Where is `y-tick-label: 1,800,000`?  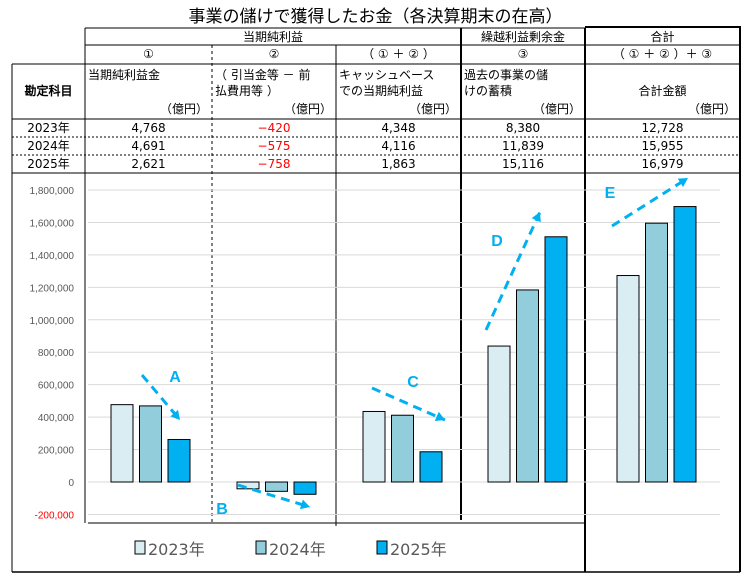 y-tick-label: 1,800,000 is located at coordinates (52, 191).